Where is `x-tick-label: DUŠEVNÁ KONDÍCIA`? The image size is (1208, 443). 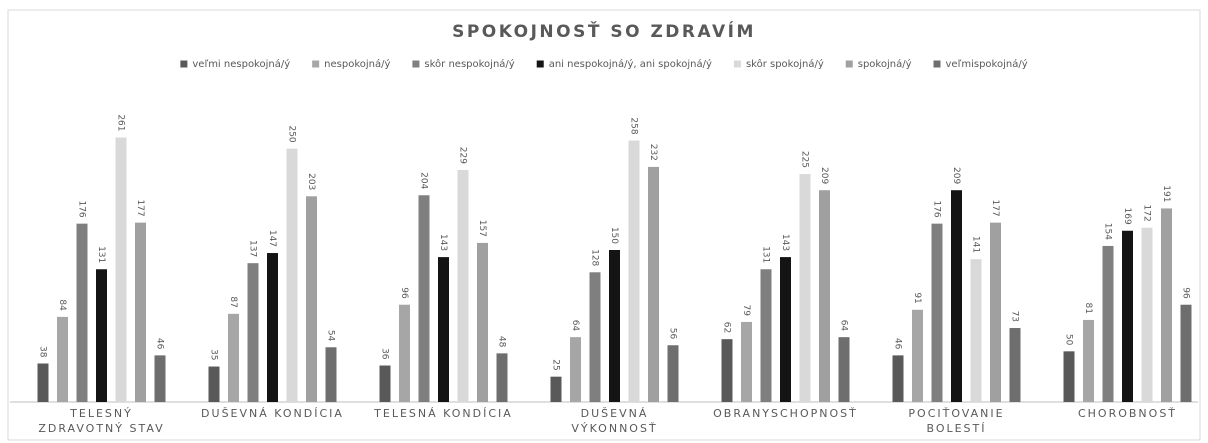
x-tick-label: DUŠEVNÁ KONDÍCIA is located at coordinates (272, 413).